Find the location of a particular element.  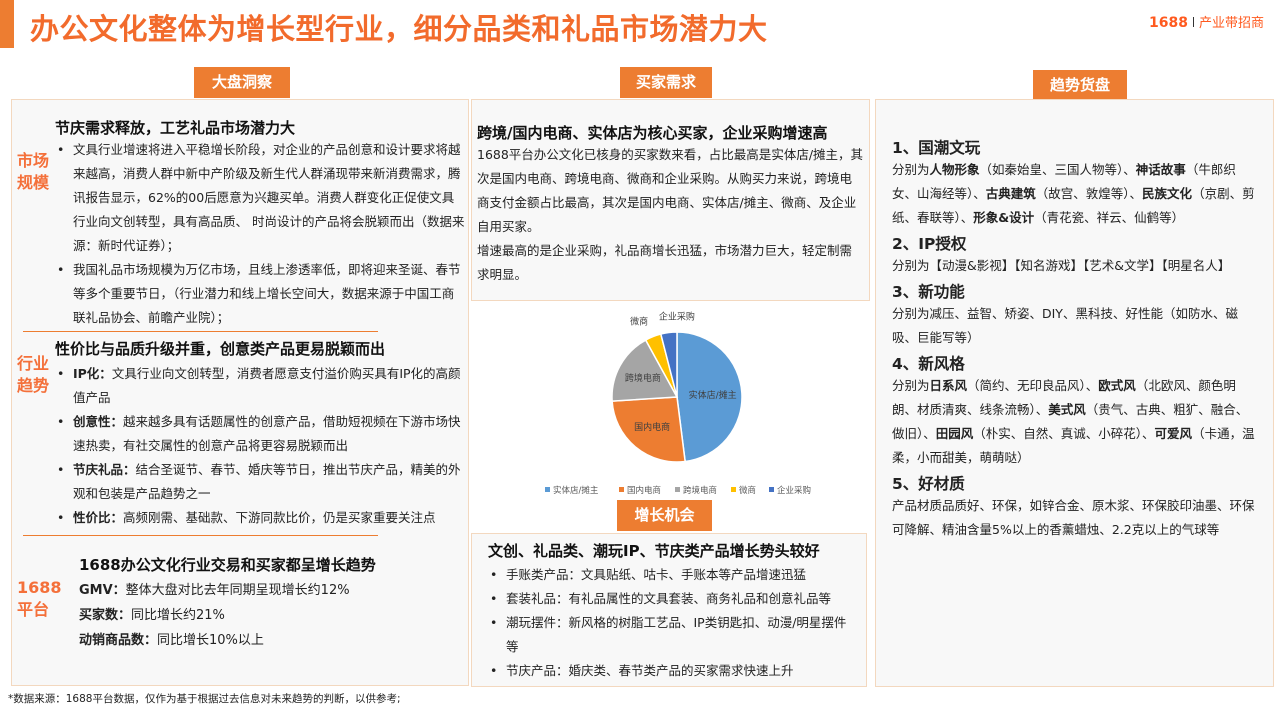

pie-data-label: 国内电商 is located at coordinates (652, 427).